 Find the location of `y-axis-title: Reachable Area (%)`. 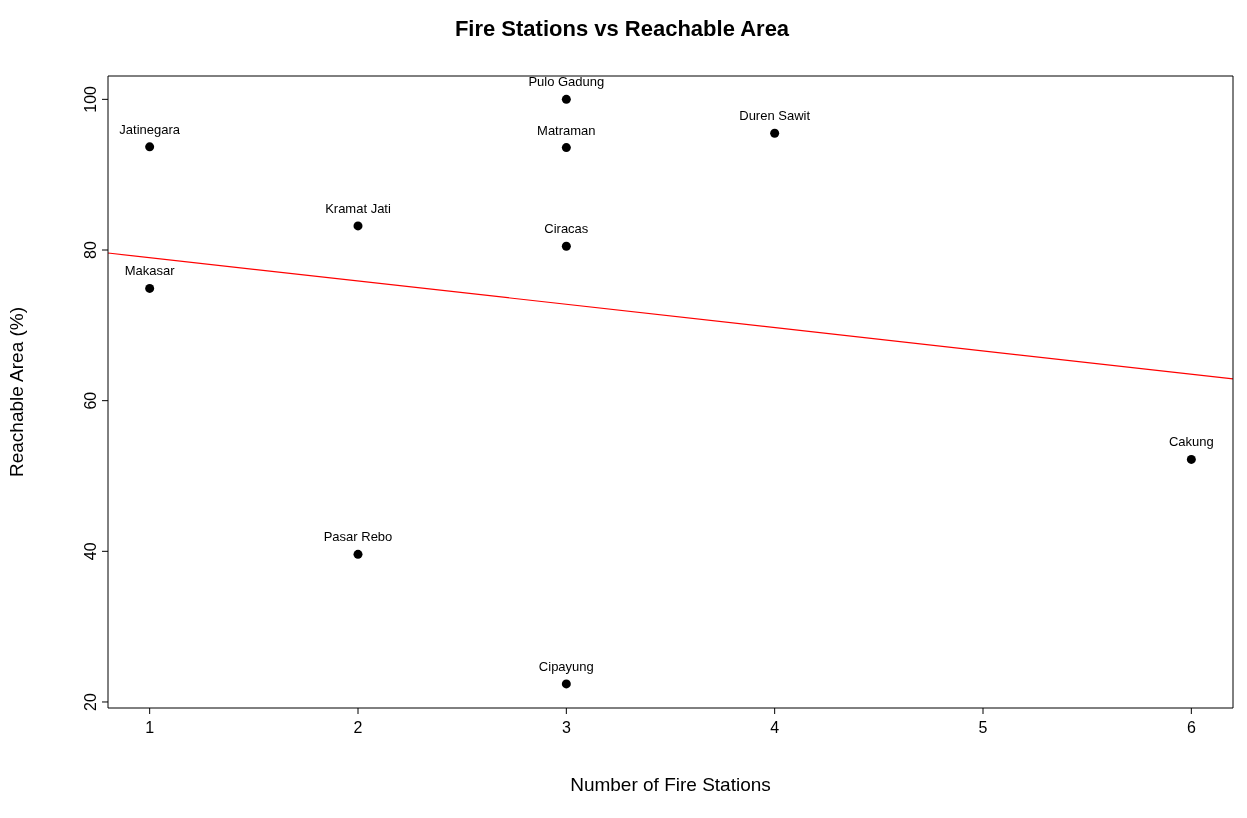

y-axis-title: Reachable Area (%) is located at coordinates (16, 392).